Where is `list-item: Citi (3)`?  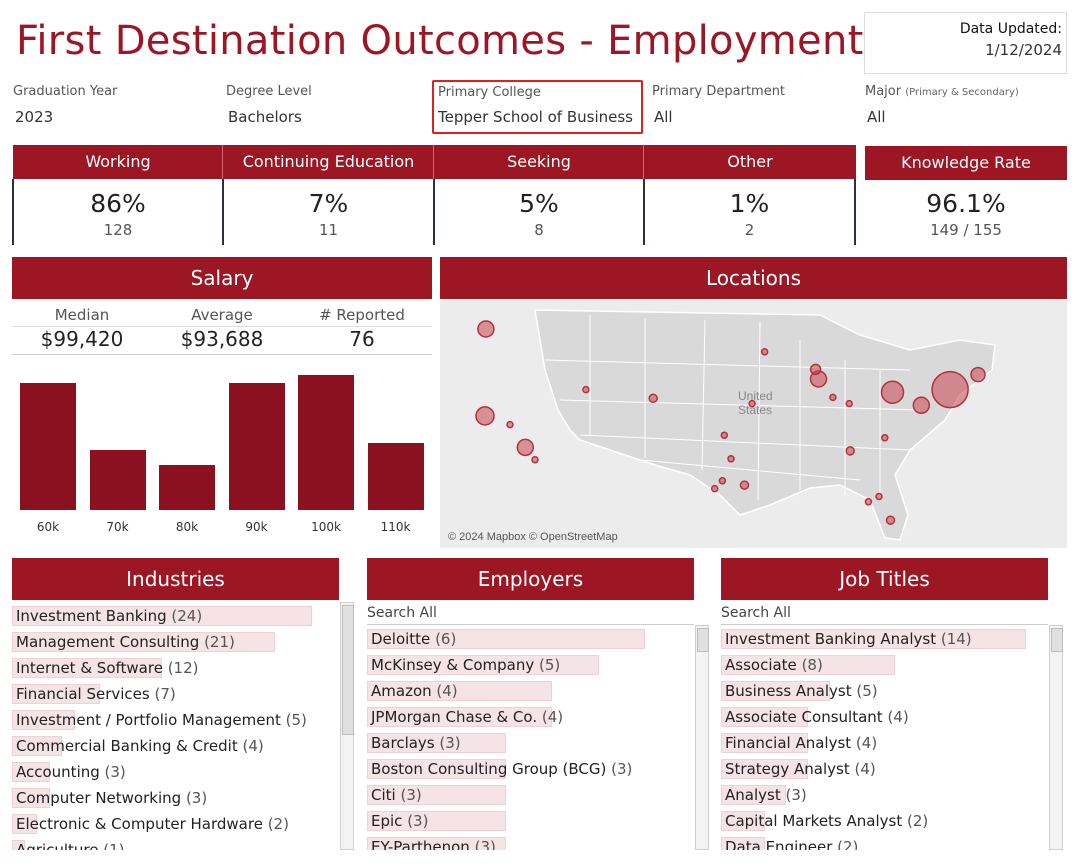
list-item: Citi (3) is located at coordinates (529, 794).